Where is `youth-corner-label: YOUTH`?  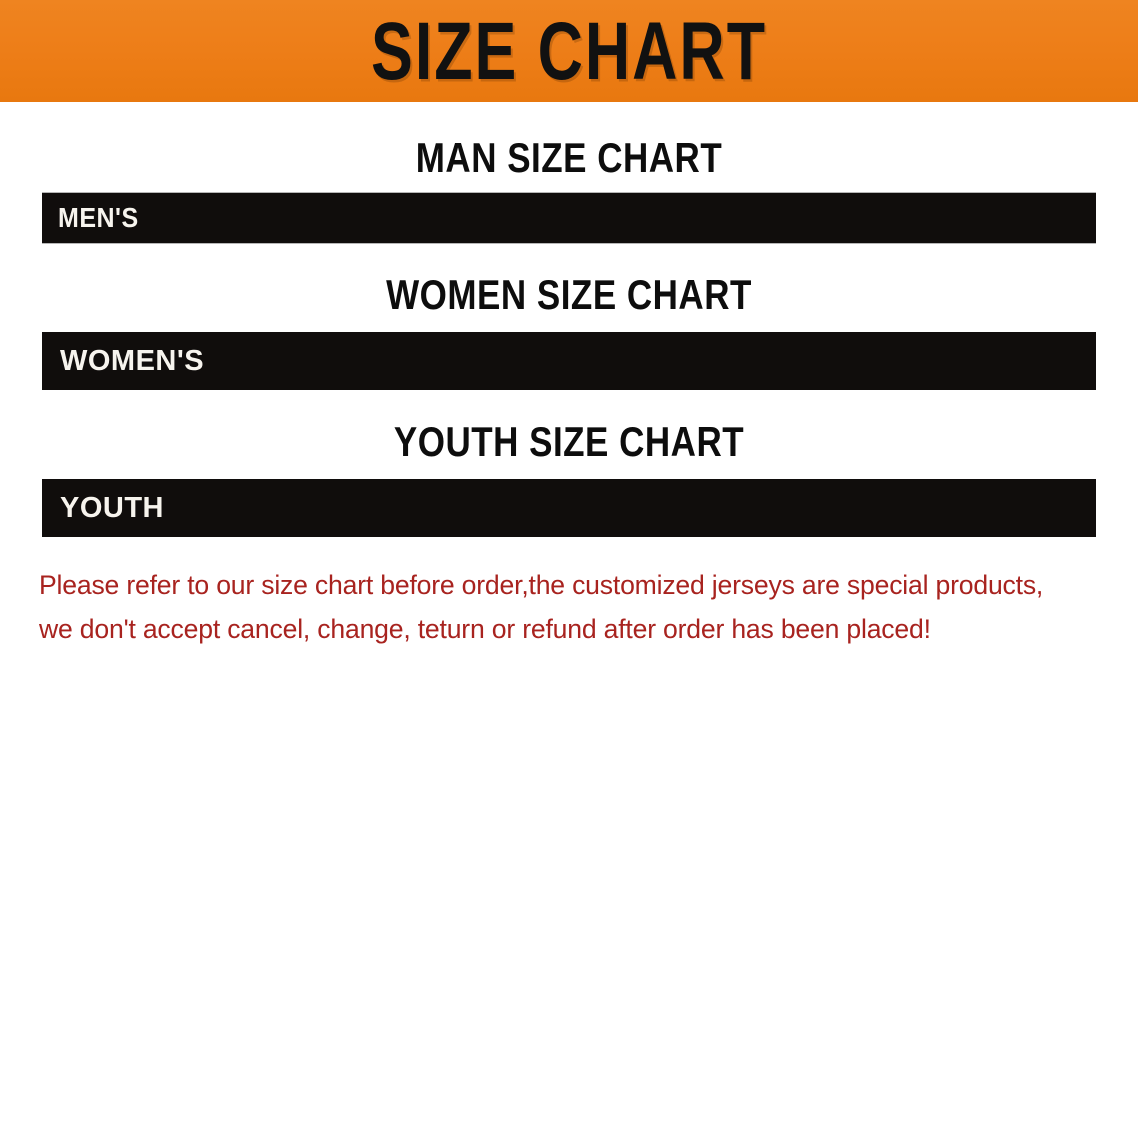 youth-corner-label: YOUTH is located at coordinates (569, 508).